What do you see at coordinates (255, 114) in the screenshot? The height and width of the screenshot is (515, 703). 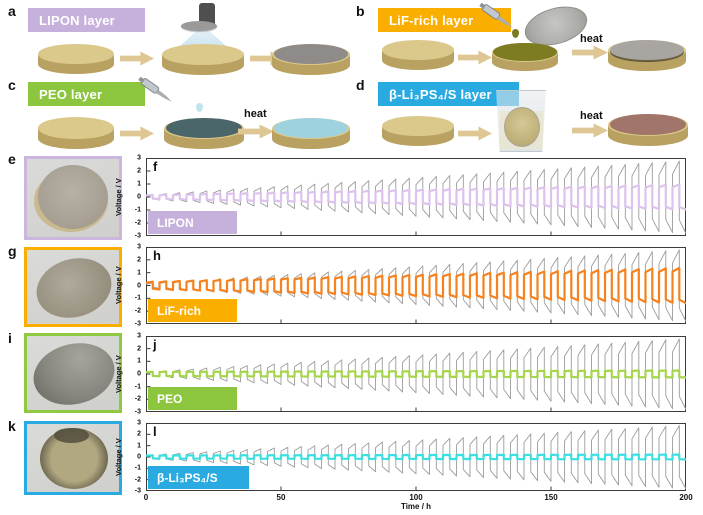 I see `heat-label-c: heat` at bounding box center [255, 114].